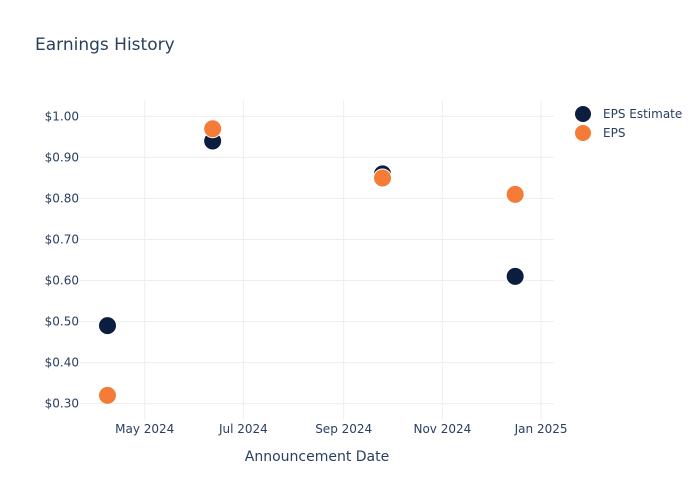 The height and width of the screenshot is (500, 700). I want to click on x-axis-ticks: May 2024 Jul 2024 Sep 2024 Nov 2024 Jan 2025, so click(341, 429).